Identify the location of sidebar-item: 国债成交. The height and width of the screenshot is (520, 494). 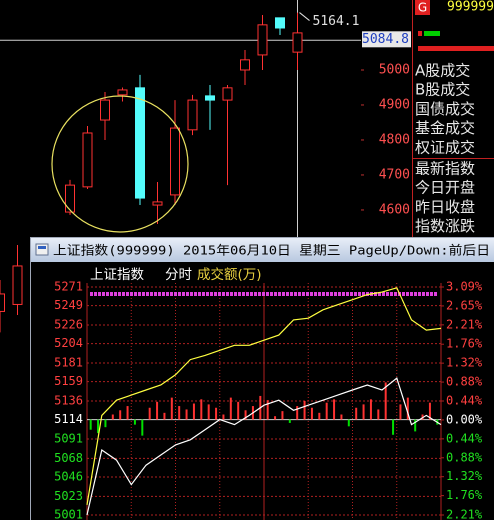
(445, 109).